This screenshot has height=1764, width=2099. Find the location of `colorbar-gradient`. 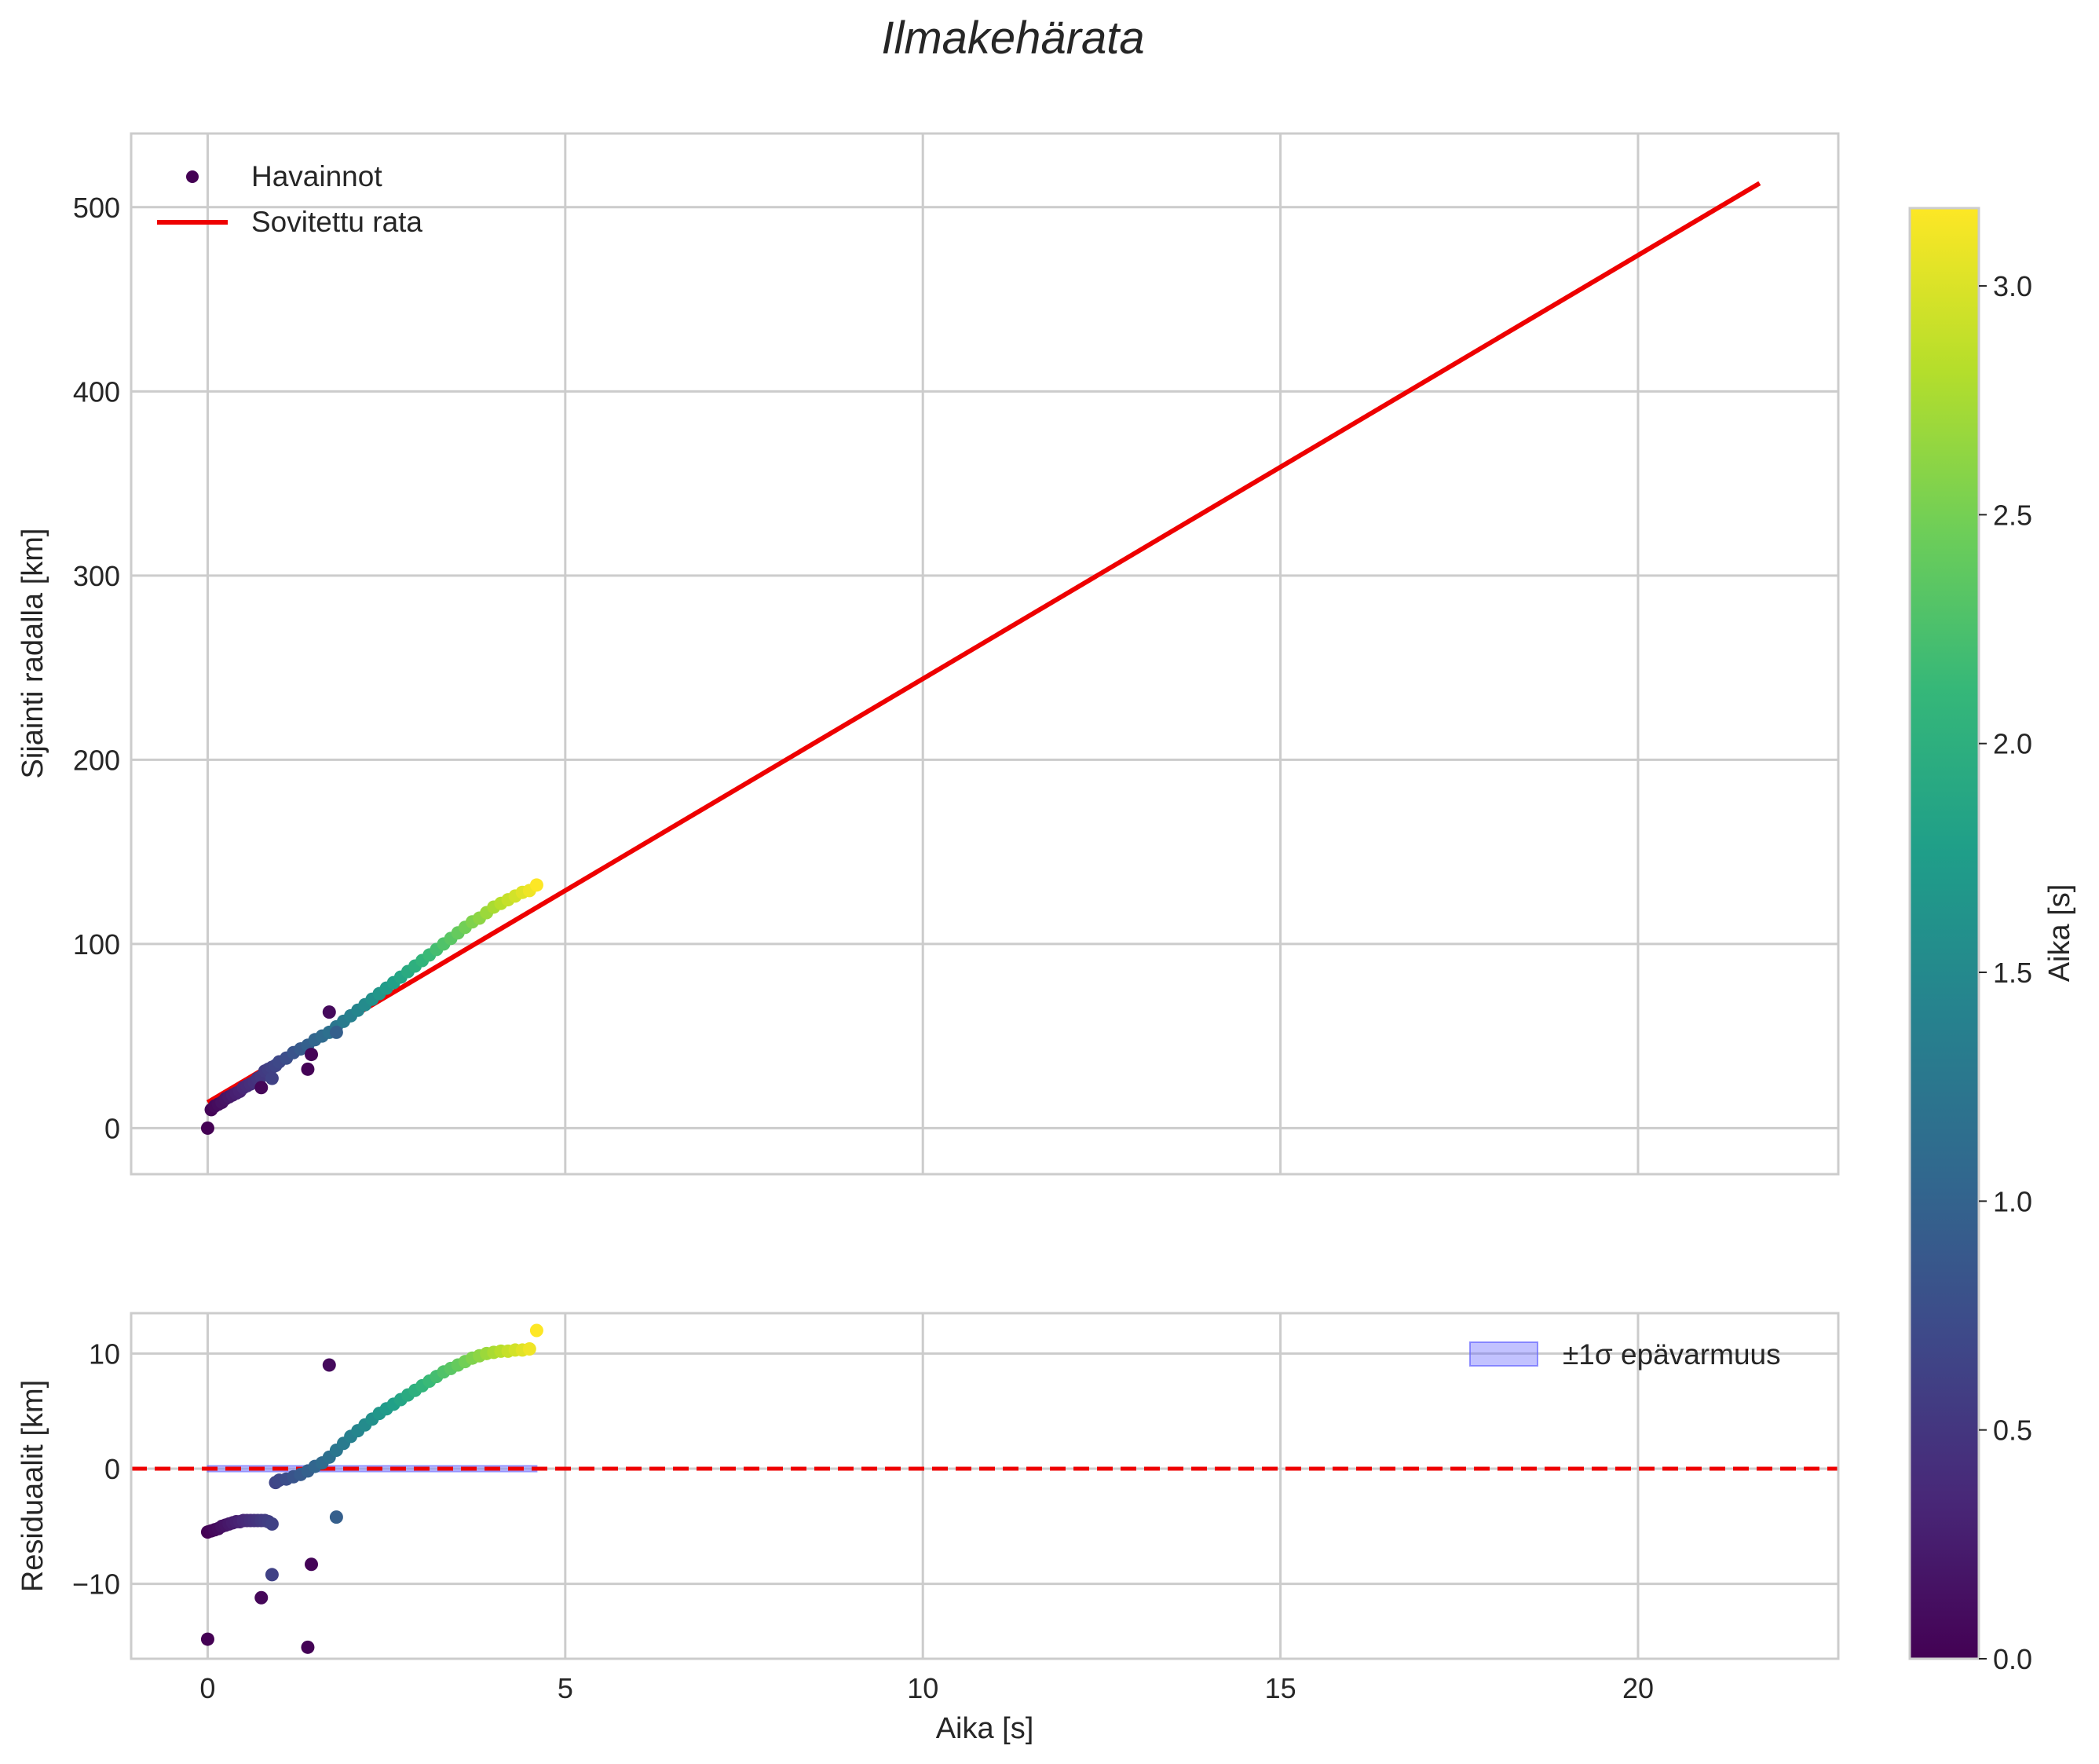

colorbar-gradient is located at coordinates (1944, 934).